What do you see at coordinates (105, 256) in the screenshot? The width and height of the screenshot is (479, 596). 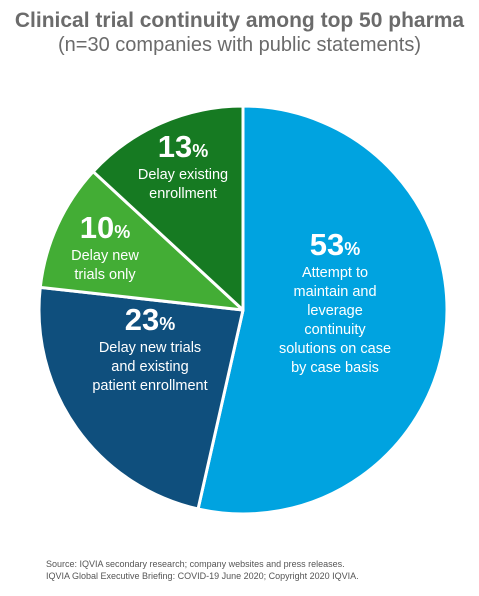 I see `slice-label-line: Delay new` at bounding box center [105, 256].